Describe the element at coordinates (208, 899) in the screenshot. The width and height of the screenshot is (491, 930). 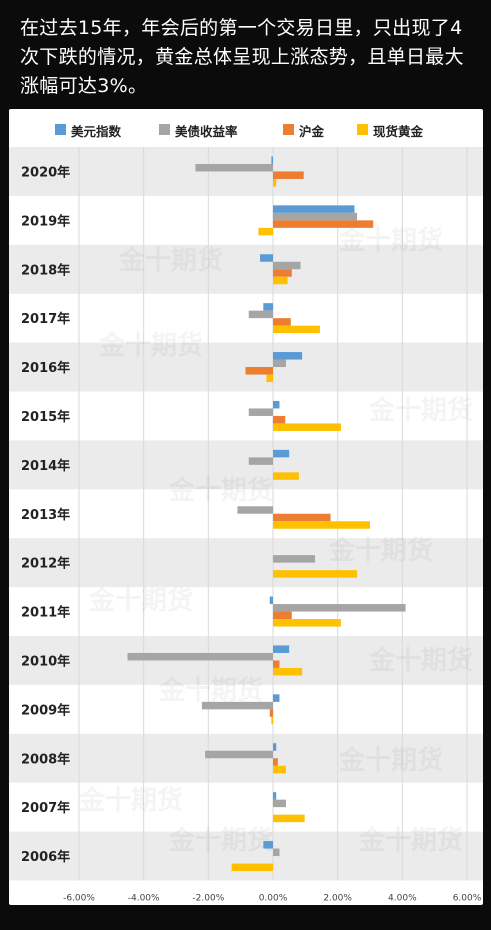
I see `x-tick-label: -2.00%` at that location.